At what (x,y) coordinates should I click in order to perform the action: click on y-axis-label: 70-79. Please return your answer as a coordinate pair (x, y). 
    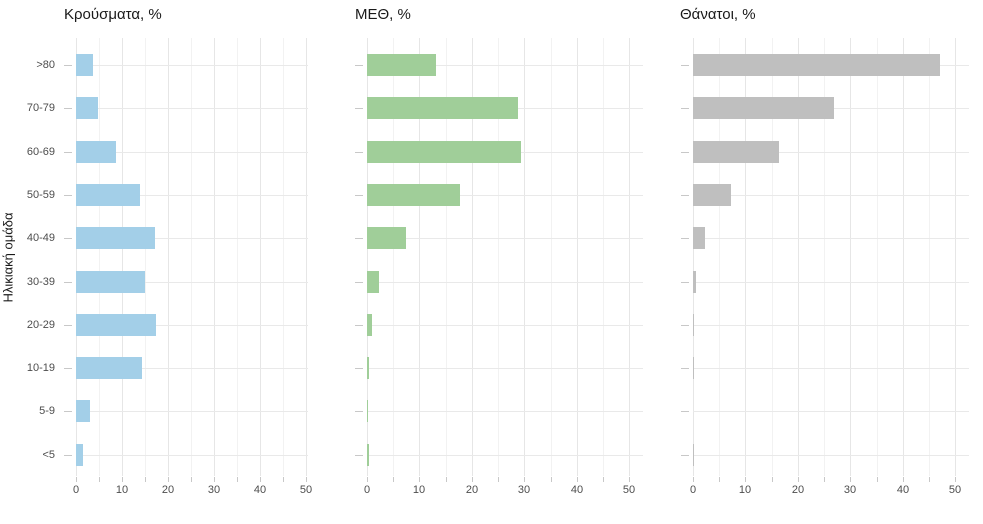
    Looking at the image, I should click on (40, 108).